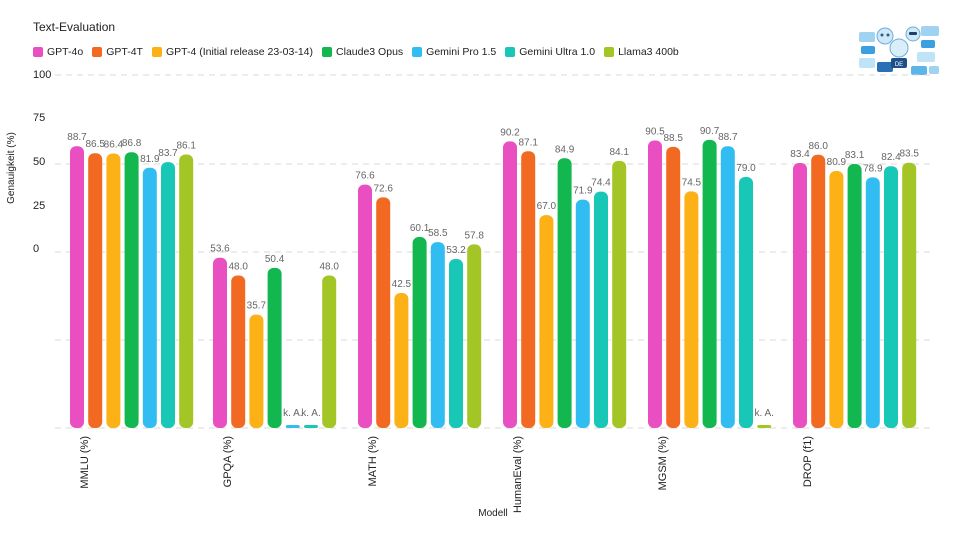  I want to click on bar-value-label: 83.7, so click(168, 153).